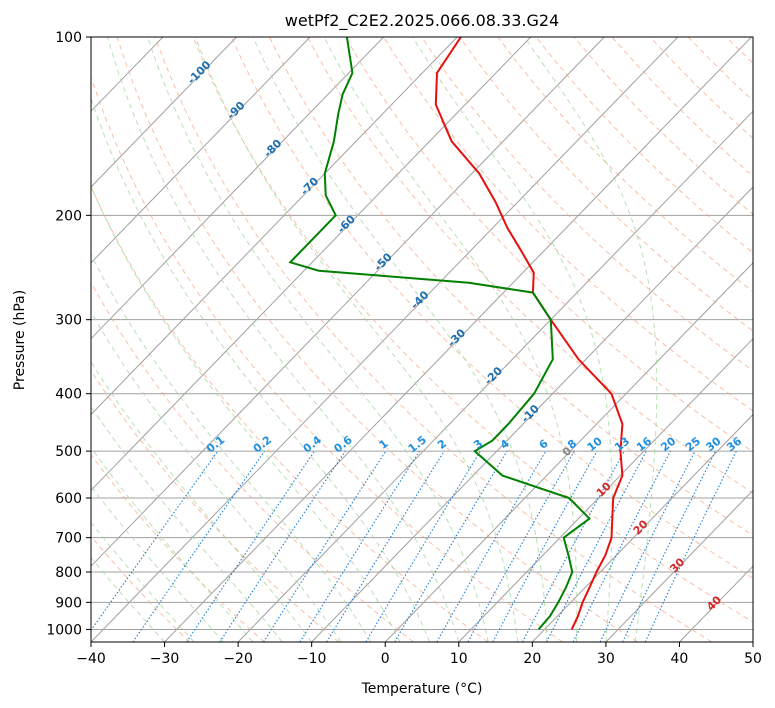 The image size is (775, 708). I want to click on x-axis-label: Temperature (°C), so click(422, 689).